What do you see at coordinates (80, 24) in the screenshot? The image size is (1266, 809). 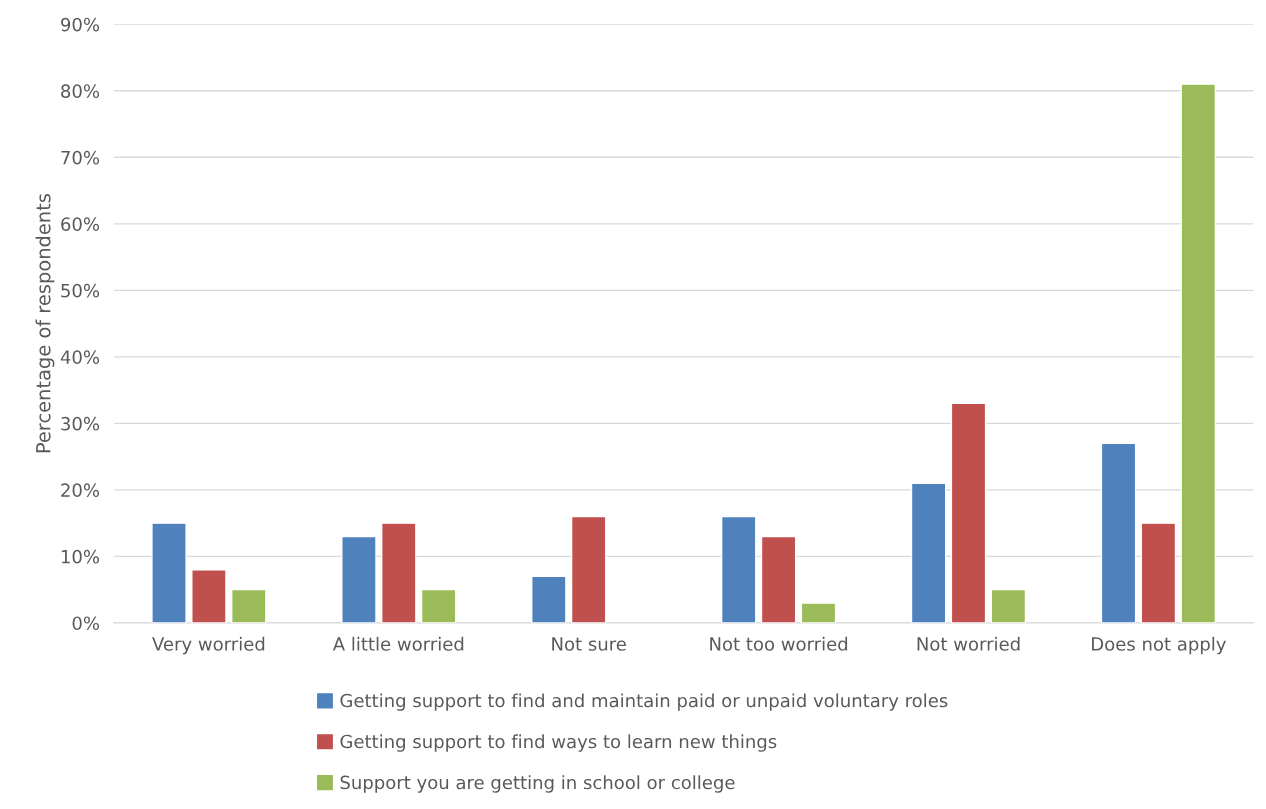 I see `y-tick-label: 90%` at bounding box center [80, 24].